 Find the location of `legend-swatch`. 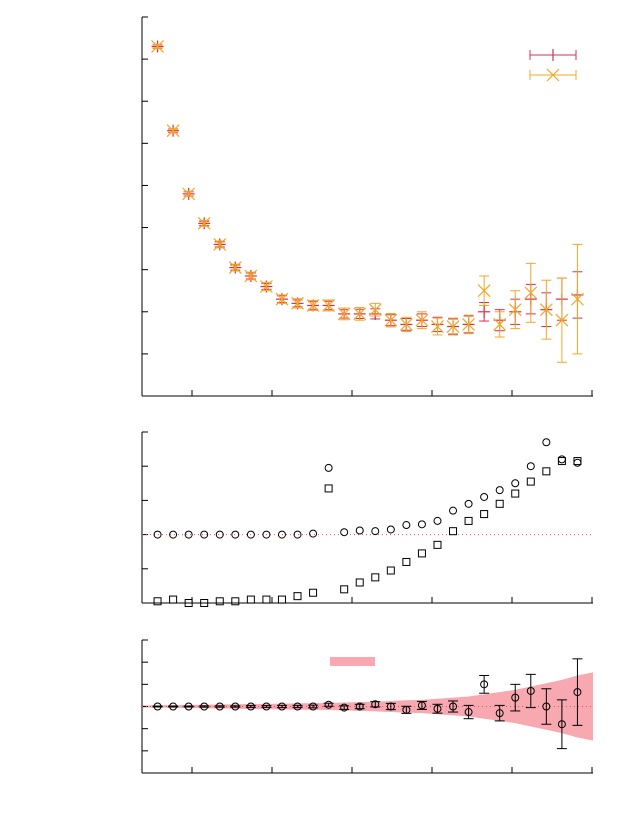

legend-swatch is located at coordinates (352, 661).